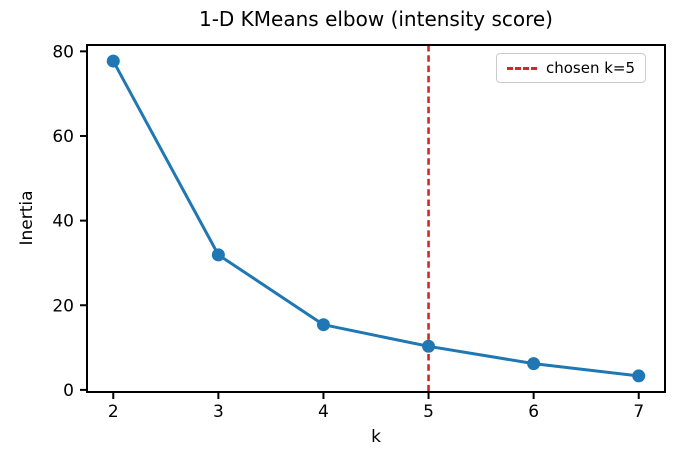 The width and height of the screenshot is (680, 470). I want to click on x-tick-label: 7, so click(638, 412).